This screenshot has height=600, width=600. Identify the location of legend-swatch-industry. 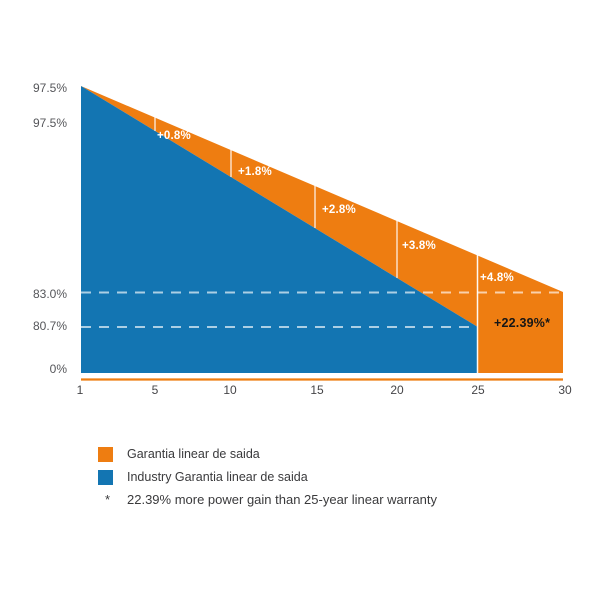
(105, 477).